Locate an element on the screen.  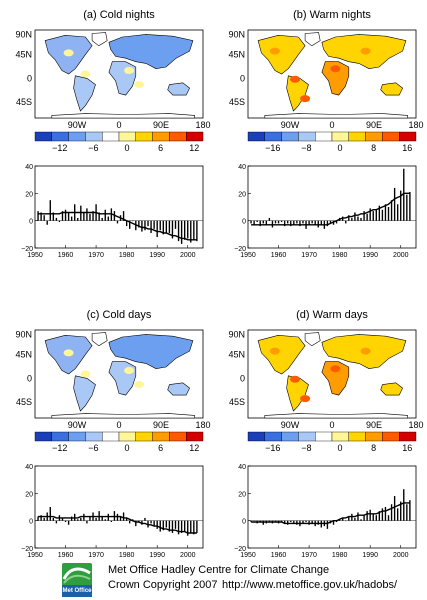
bar-1995 is located at coordinates (172, 527).